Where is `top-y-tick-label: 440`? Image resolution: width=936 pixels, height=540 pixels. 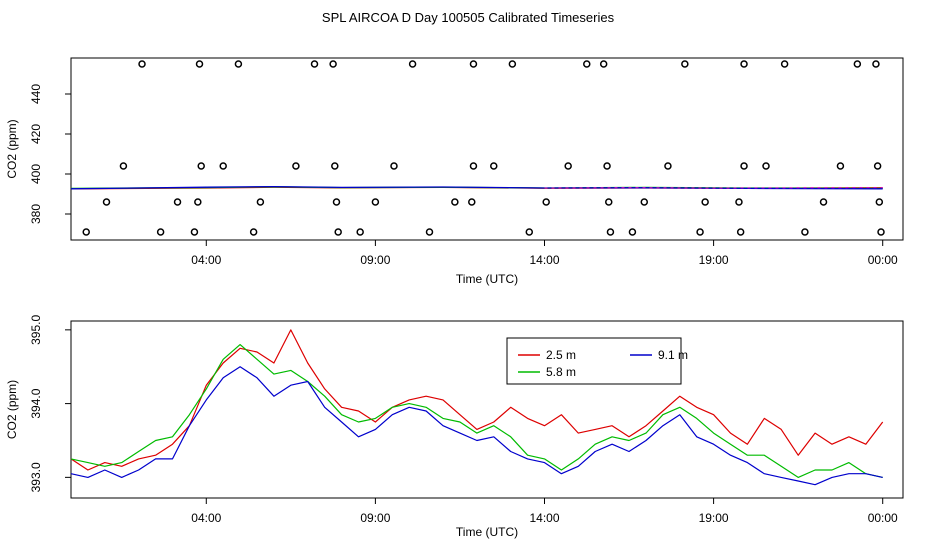 top-y-tick-label: 440 is located at coordinates (36, 94).